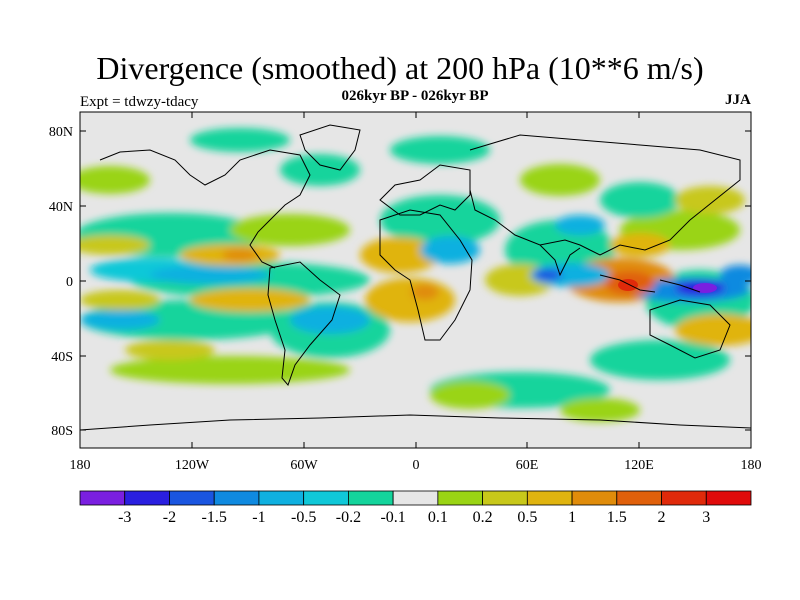 The height and width of the screenshot is (600, 800). What do you see at coordinates (169, 517) in the screenshot?
I see `colorbar-label: -2` at bounding box center [169, 517].